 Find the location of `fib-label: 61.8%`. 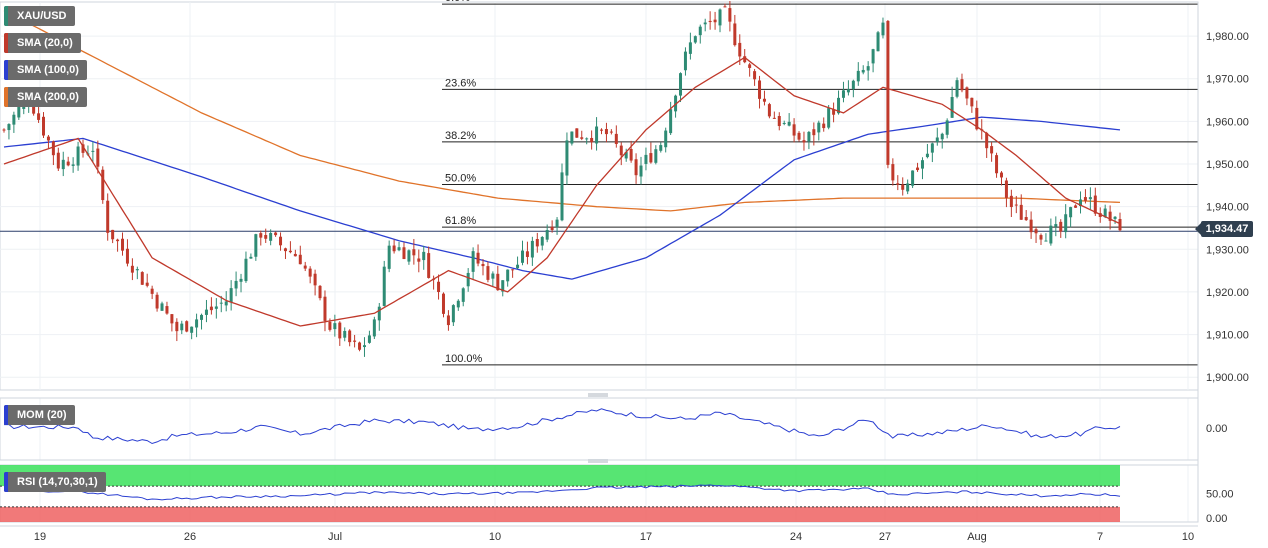

fib-label: 61.8% is located at coordinates (460, 221).